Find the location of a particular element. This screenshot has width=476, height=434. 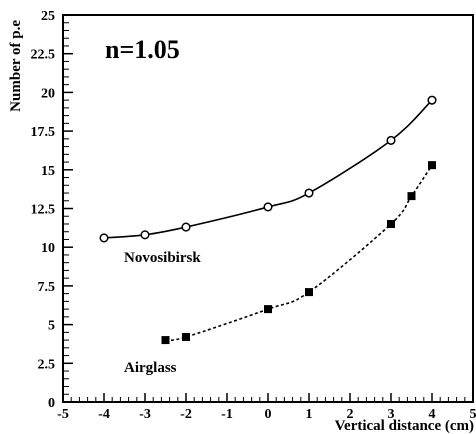

x-axis-title: Vertical distance (cm) is located at coordinates (404, 426).